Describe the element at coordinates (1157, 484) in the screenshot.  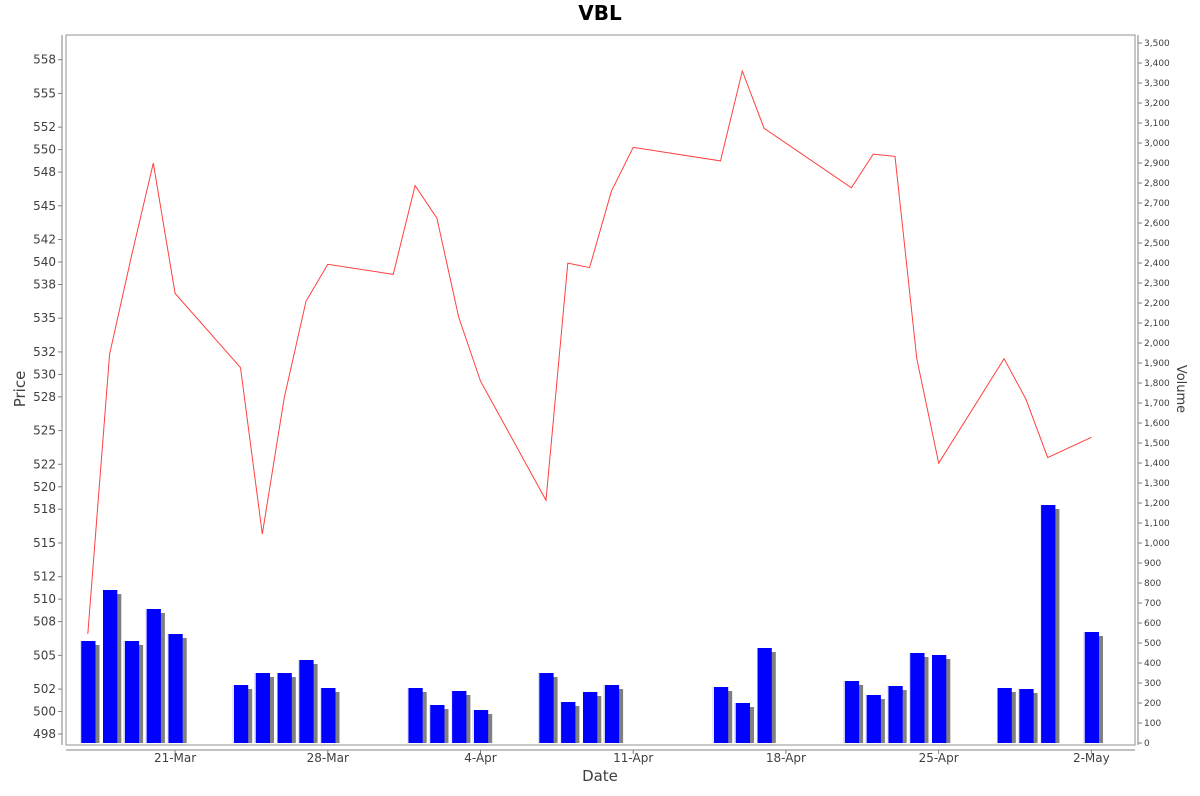
I see `volume-tick-label: 1,300` at that location.